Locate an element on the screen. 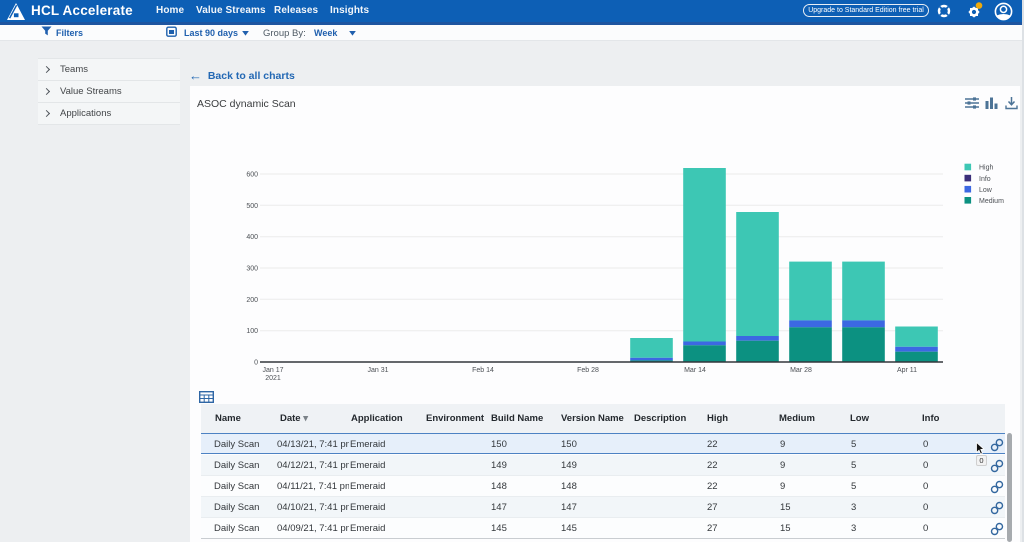 The image size is (1024, 542). svg-text: 0 is located at coordinates (256, 363).